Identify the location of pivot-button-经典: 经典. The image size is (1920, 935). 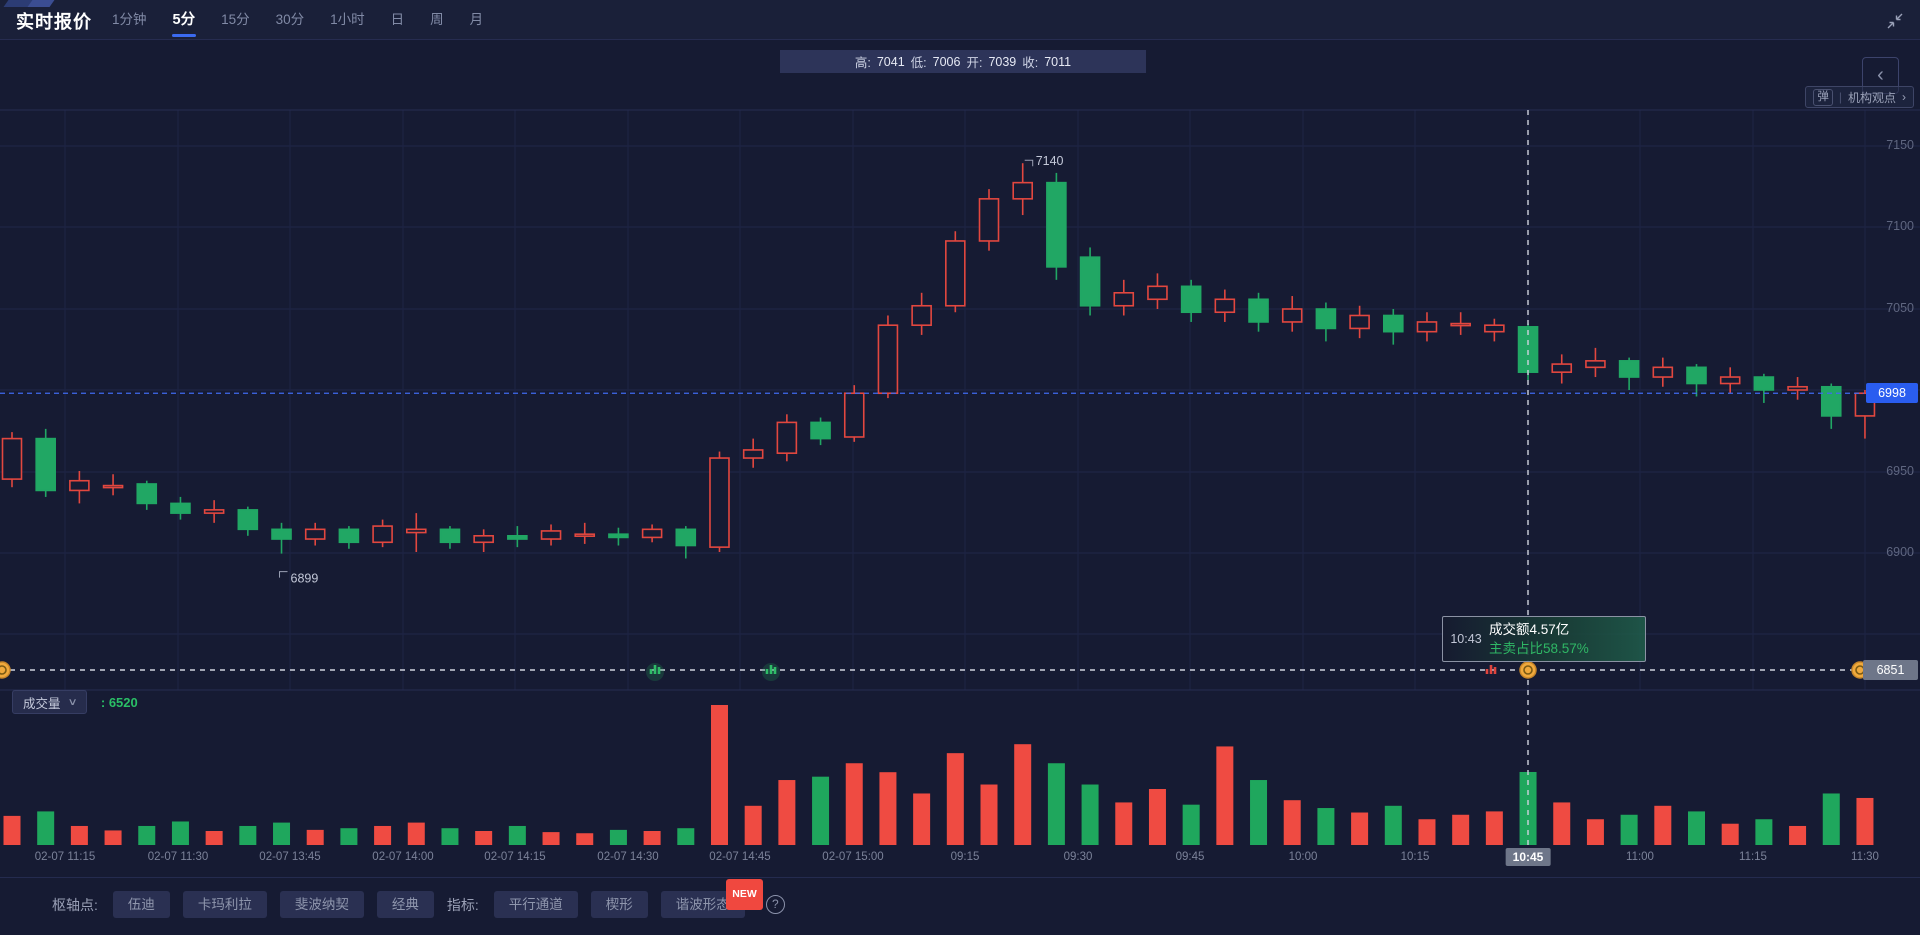
(405, 904).